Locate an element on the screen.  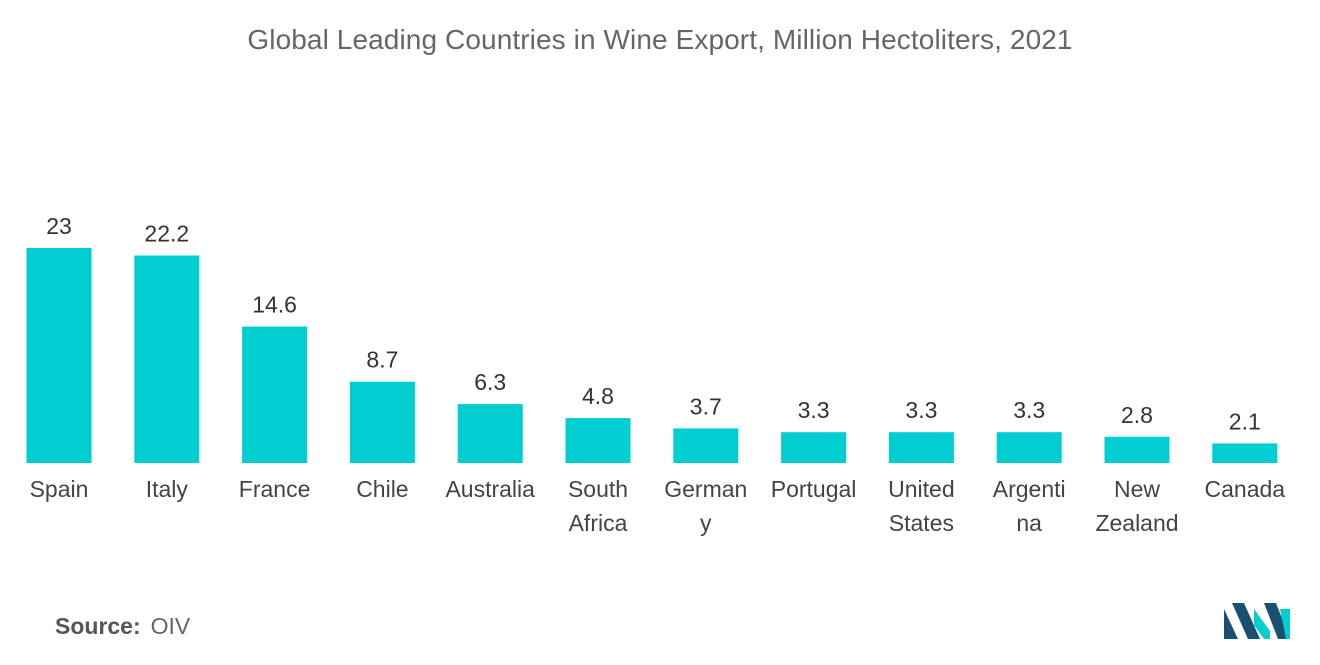
value-label-0: 23 is located at coordinates (59, 226).